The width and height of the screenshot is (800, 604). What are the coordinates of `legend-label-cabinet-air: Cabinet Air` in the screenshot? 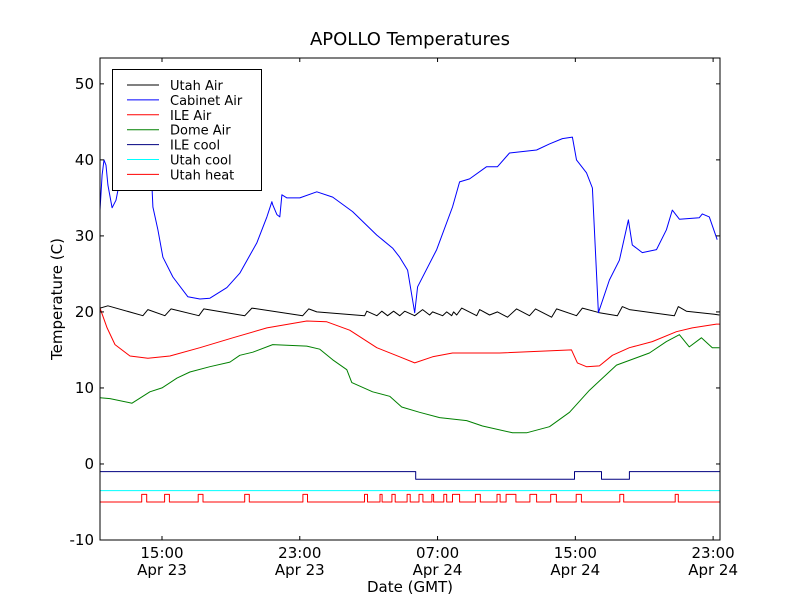 It's located at (206, 101).